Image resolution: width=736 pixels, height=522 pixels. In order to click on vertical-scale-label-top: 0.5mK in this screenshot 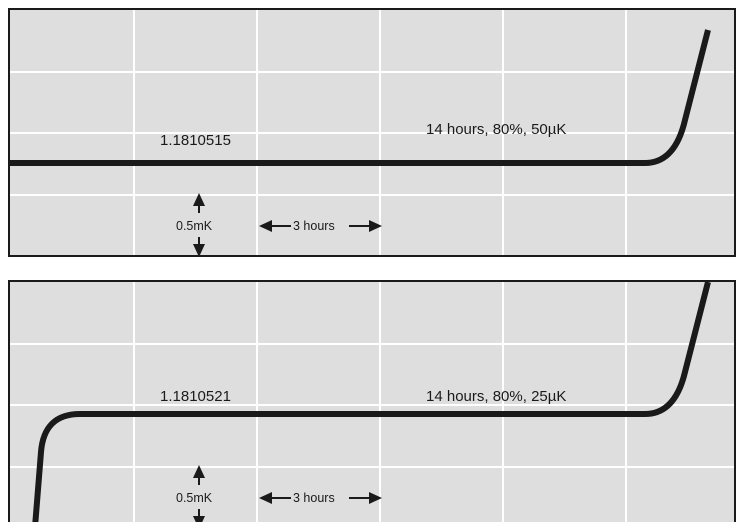, I will do `click(194, 226)`.